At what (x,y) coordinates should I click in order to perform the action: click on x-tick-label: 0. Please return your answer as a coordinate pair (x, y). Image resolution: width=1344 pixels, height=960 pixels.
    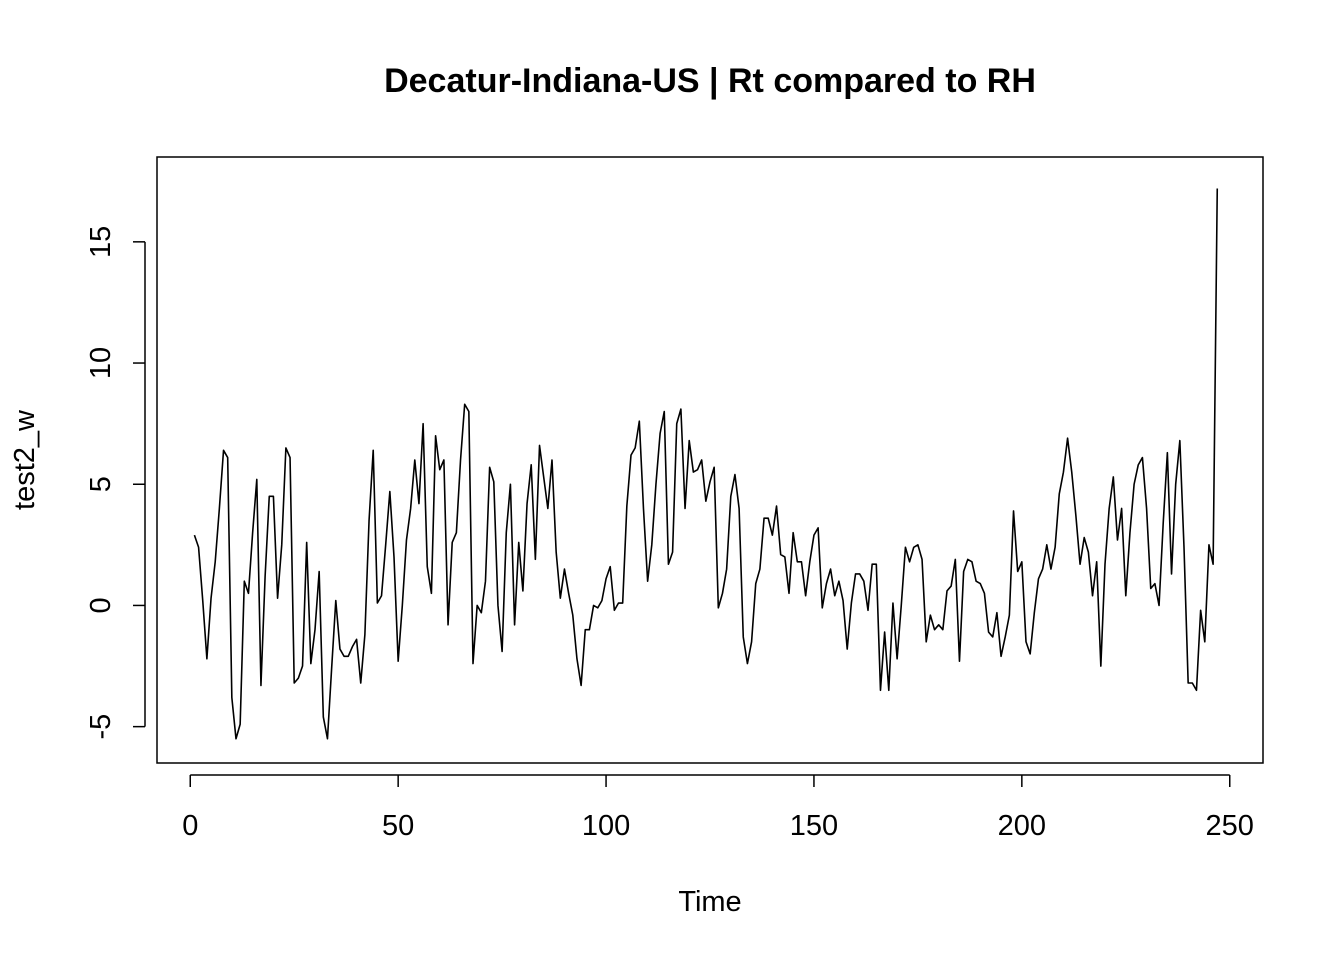
    Looking at the image, I should click on (190, 826).